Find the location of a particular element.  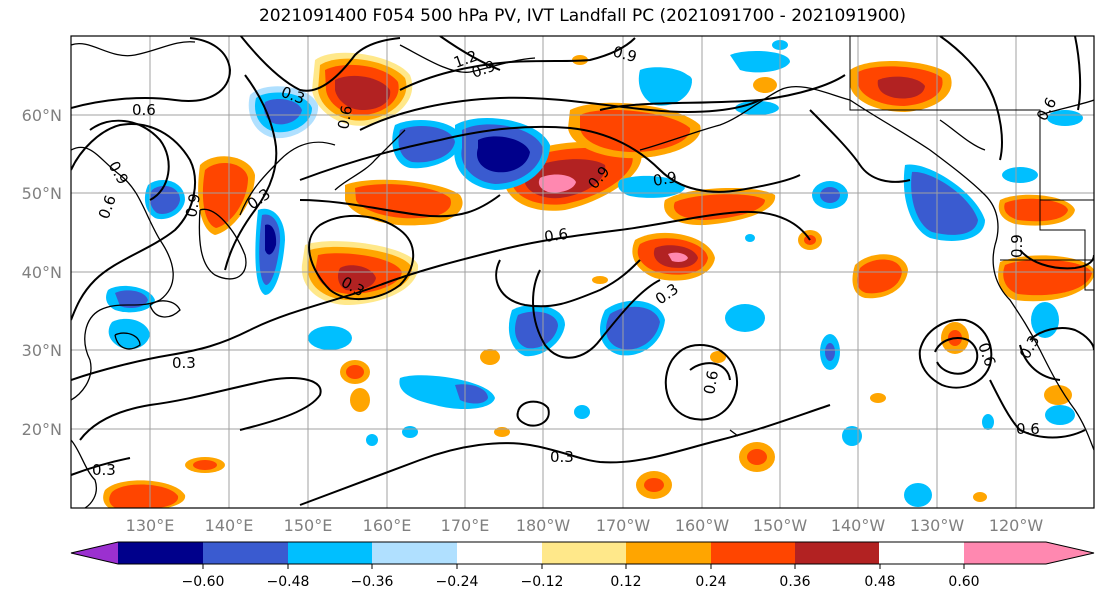

political-borders is located at coordinates (971, 163).